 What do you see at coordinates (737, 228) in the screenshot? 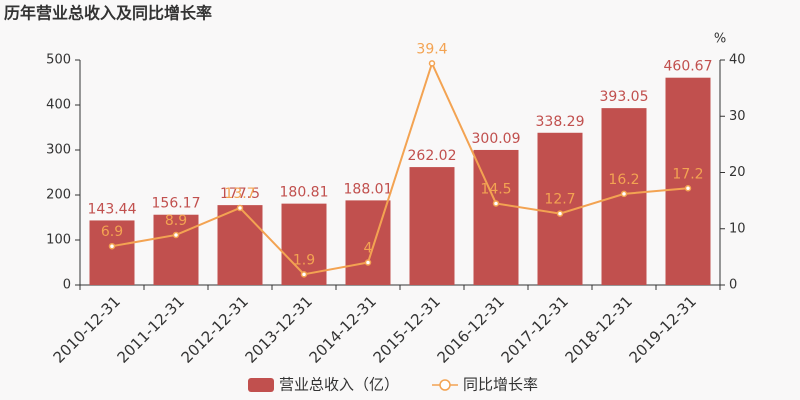
I see `y2-tick-label: 10` at bounding box center [737, 228].